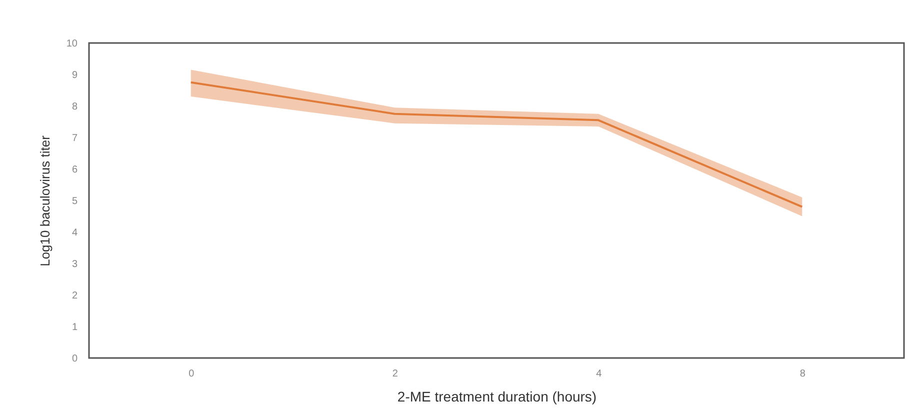 The width and height of the screenshot is (919, 417). Describe the element at coordinates (803, 374) in the screenshot. I see `x-tick-label: 8` at that location.